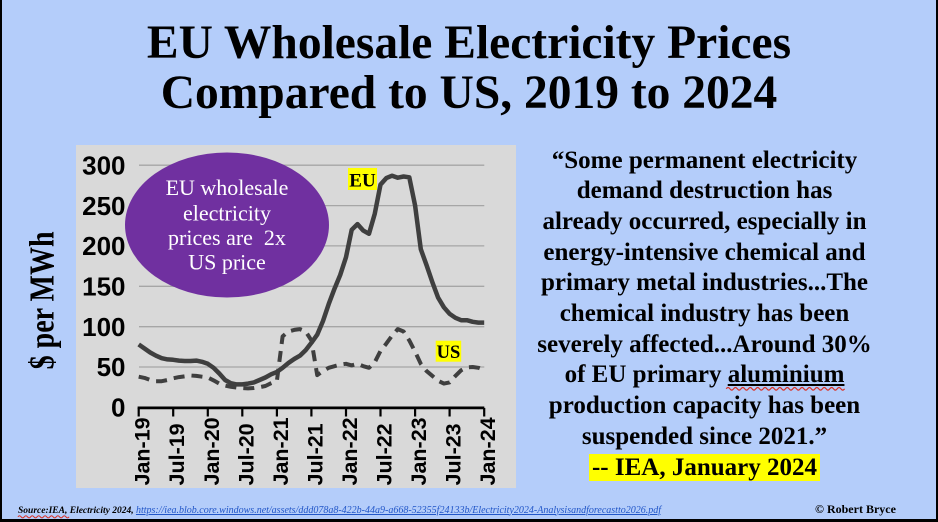  I want to click on svg-text: Jan-21, so click(281, 451).